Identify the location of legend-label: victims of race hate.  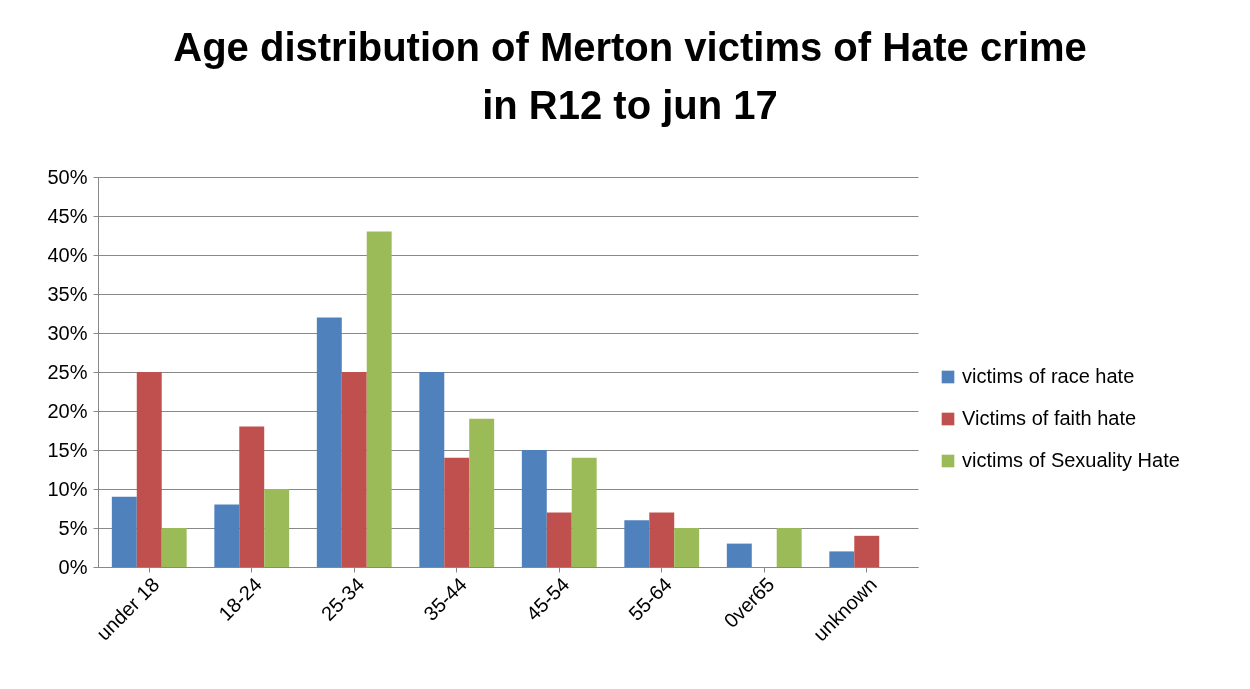
(1048, 376).